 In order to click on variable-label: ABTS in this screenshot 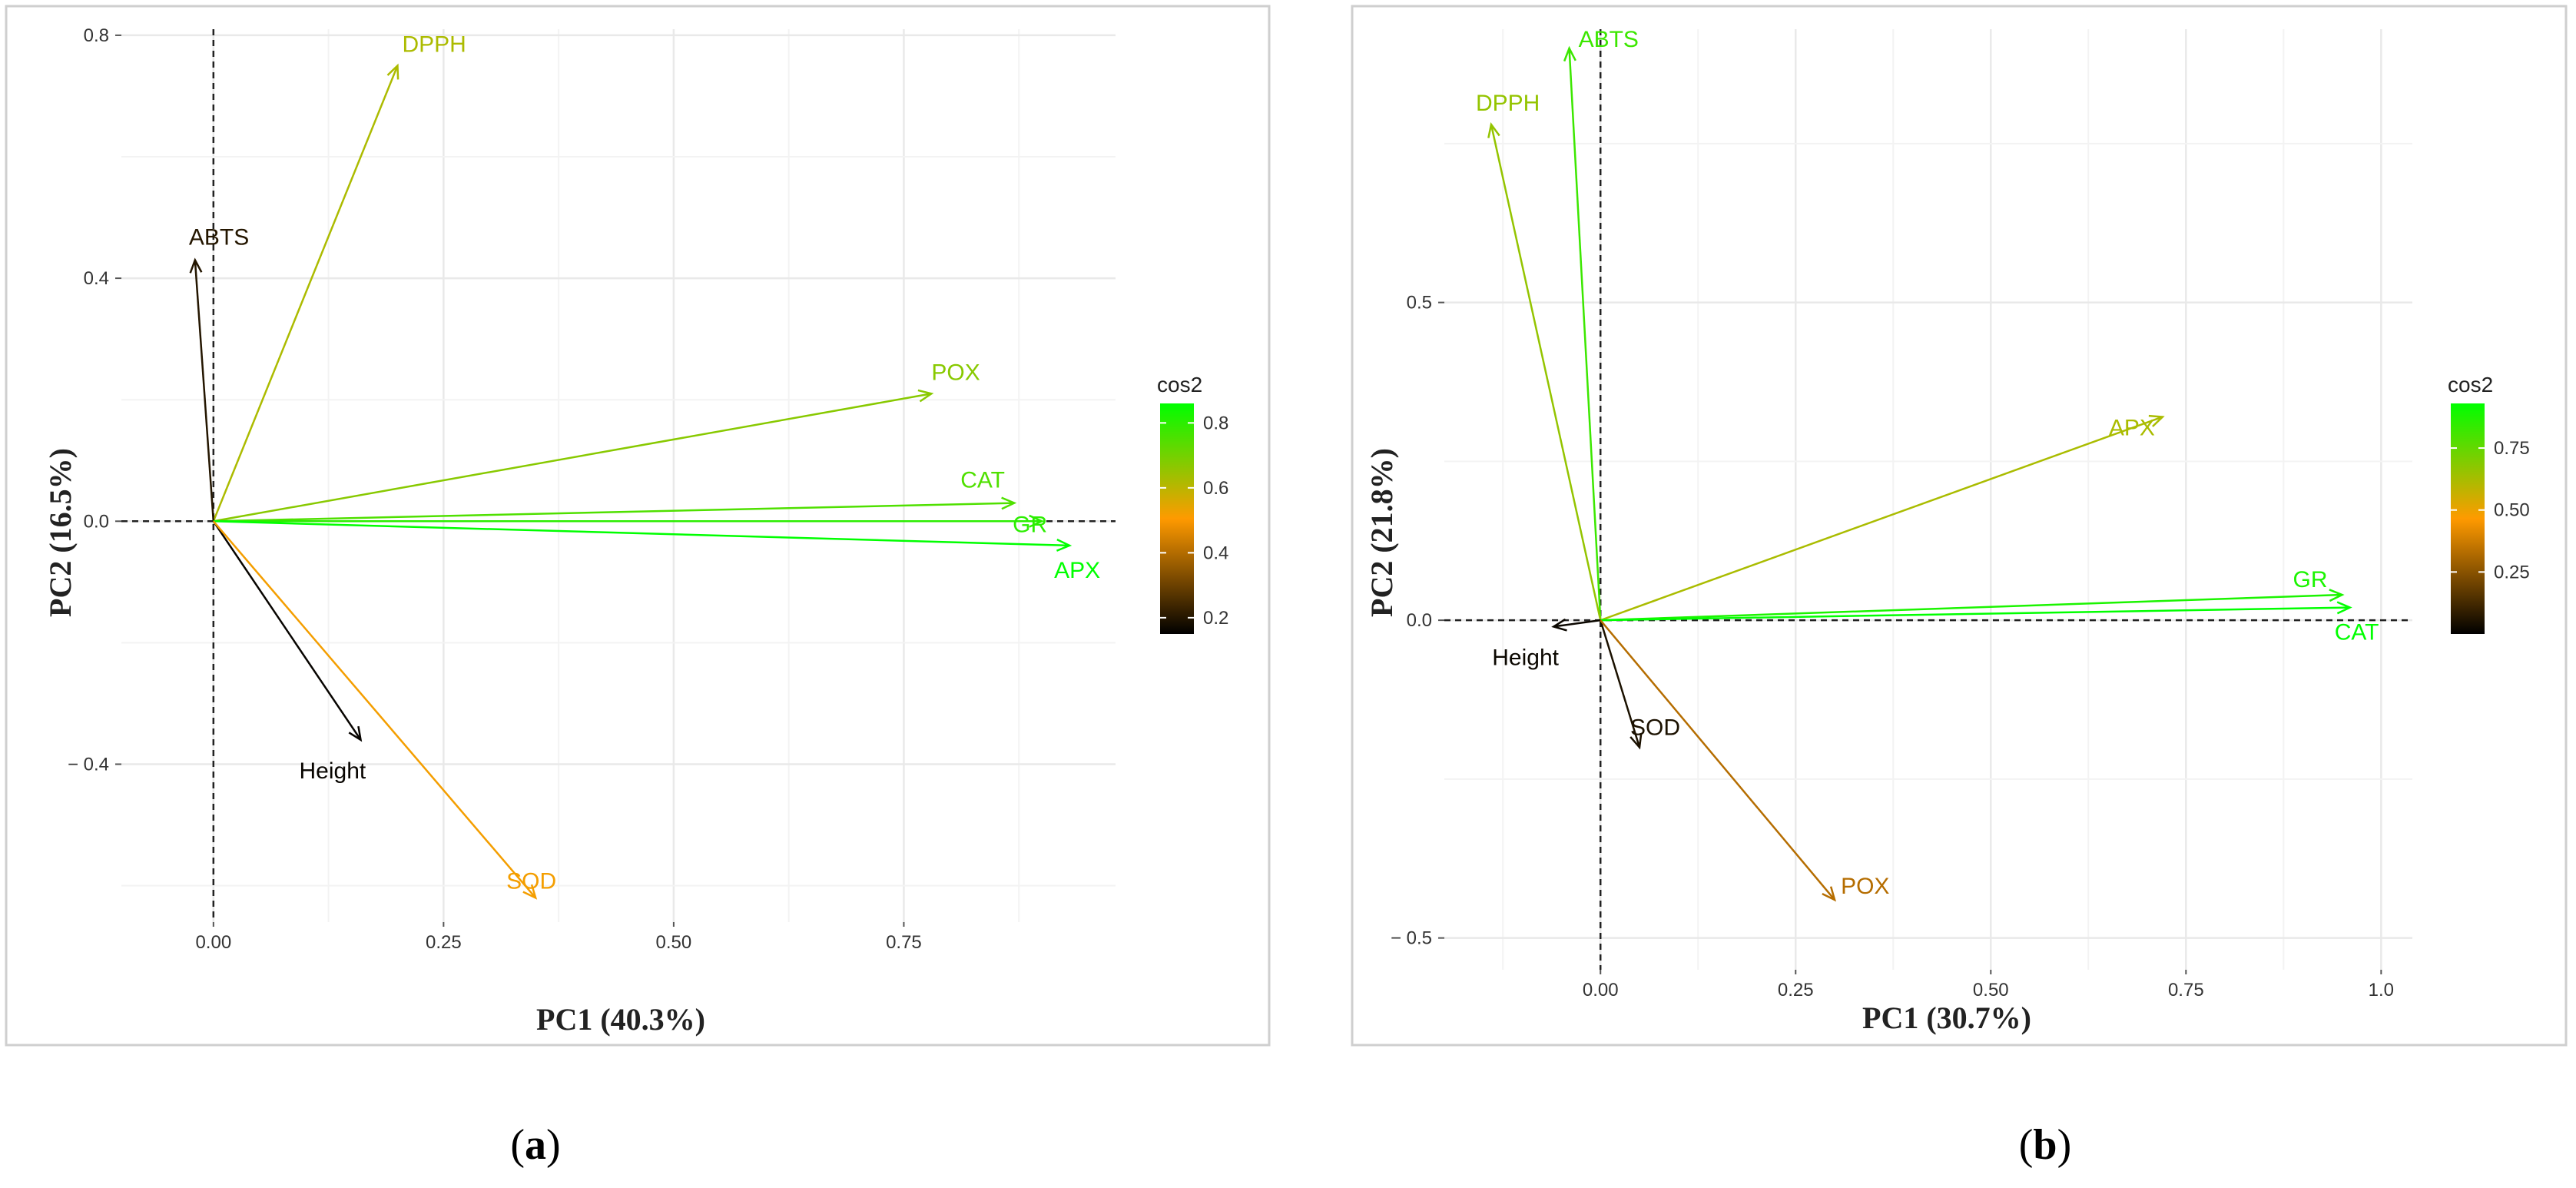, I will do `click(219, 237)`.